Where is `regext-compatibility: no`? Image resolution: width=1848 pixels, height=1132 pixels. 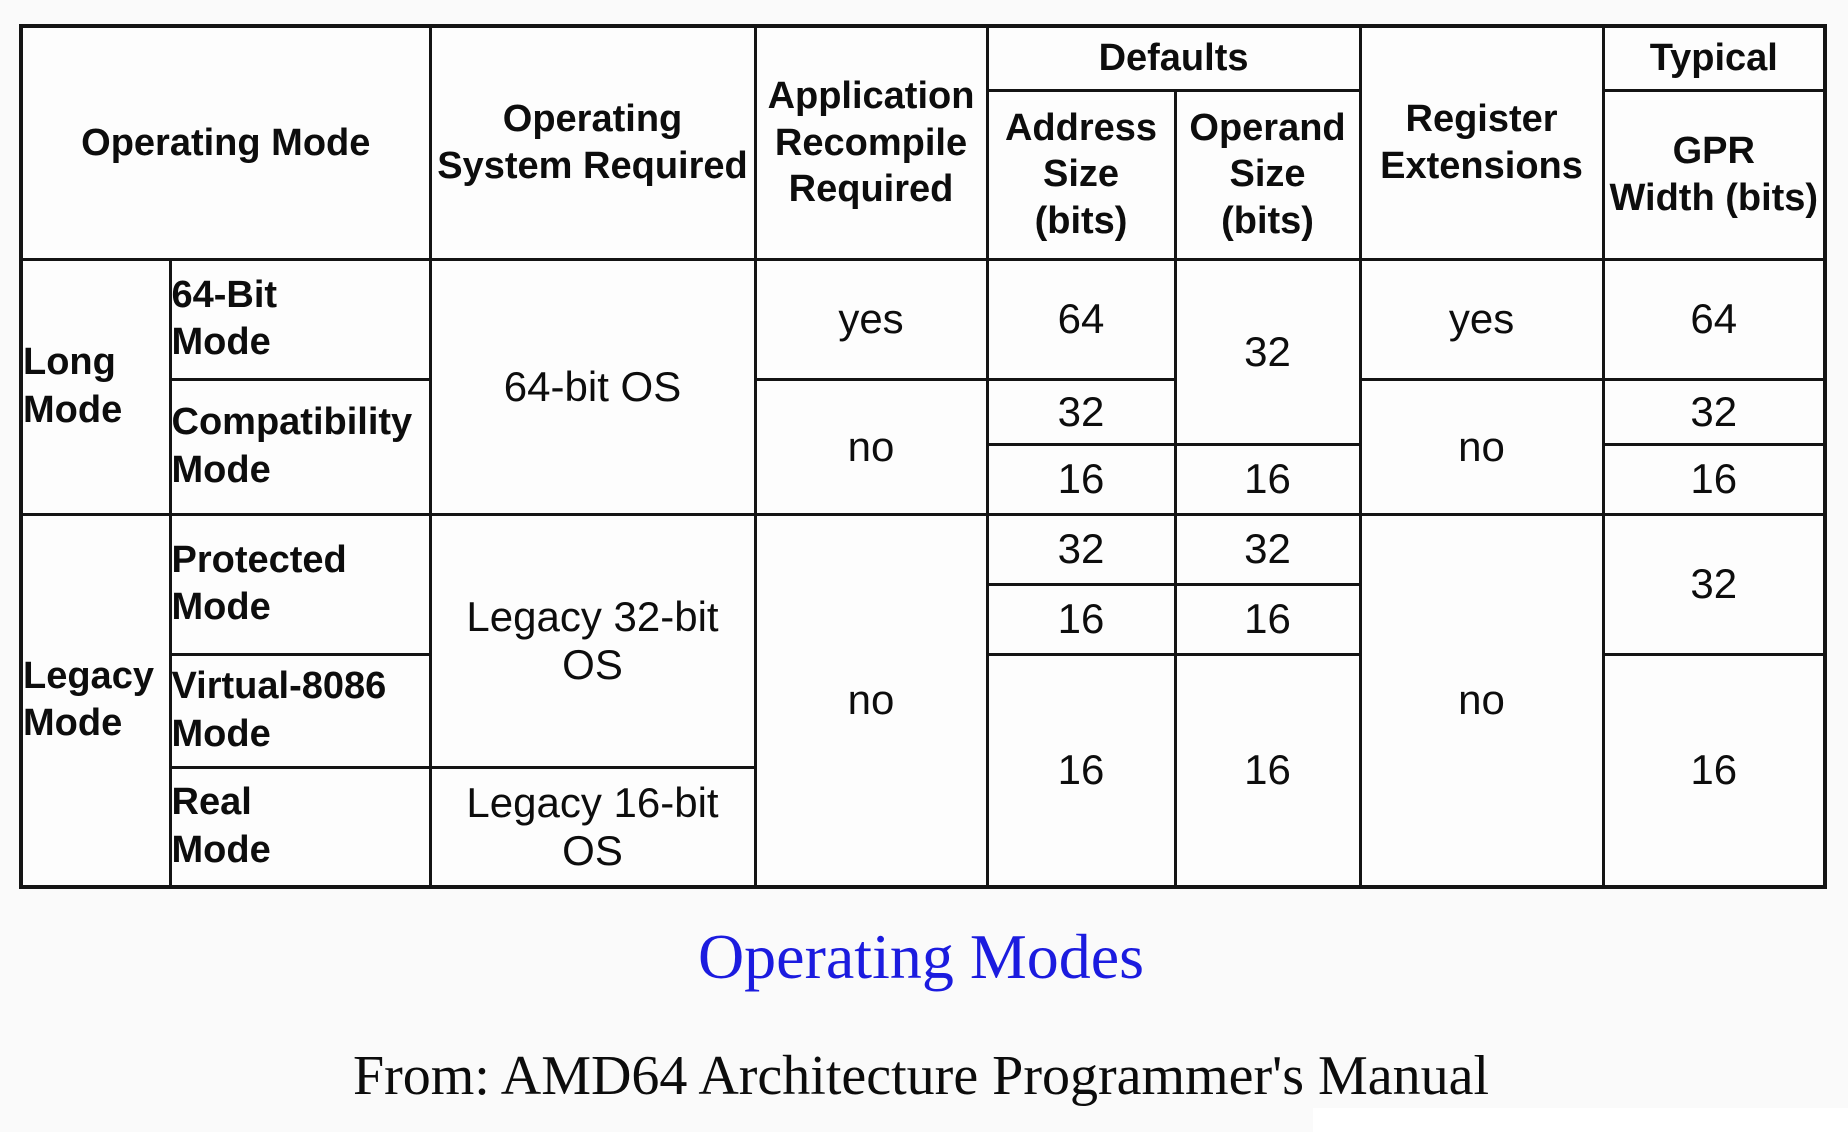 regext-compatibility: no is located at coordinates (1481, 446).